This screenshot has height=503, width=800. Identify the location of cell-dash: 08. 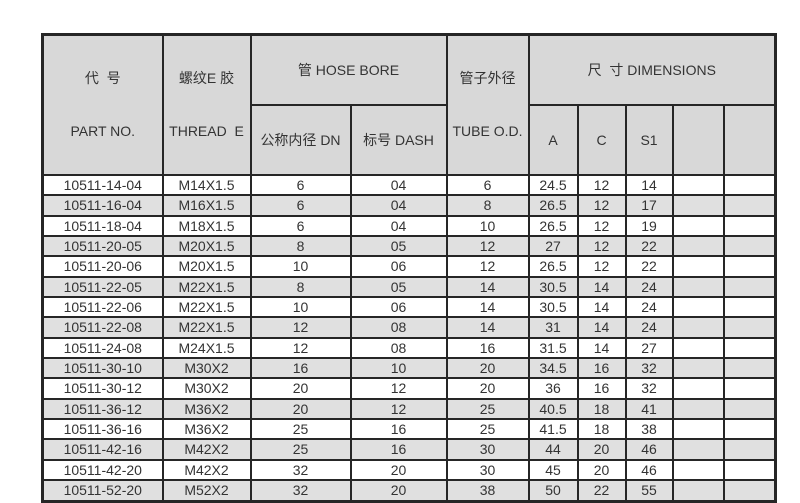
(398, 347).